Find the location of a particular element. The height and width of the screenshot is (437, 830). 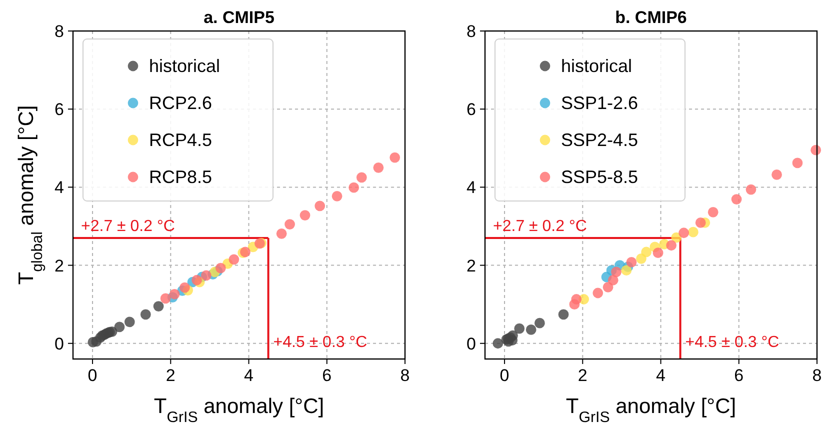

legend-label: RCP2.6 is located at coordinates (180, 103).